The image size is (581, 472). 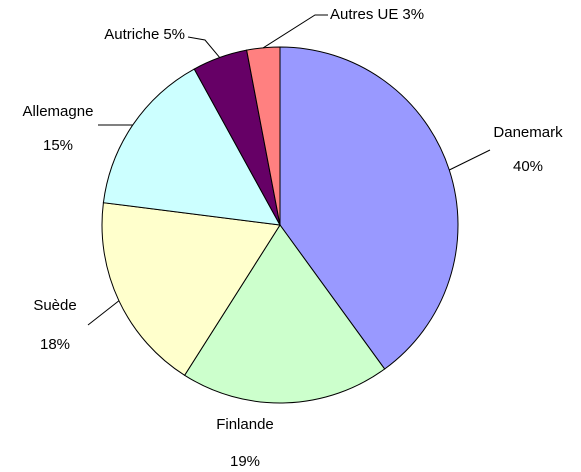 What do you see at coordinates (54, 305) in the screenshot?
I see `slice-label: Suède` at bounding box center [54, 305].